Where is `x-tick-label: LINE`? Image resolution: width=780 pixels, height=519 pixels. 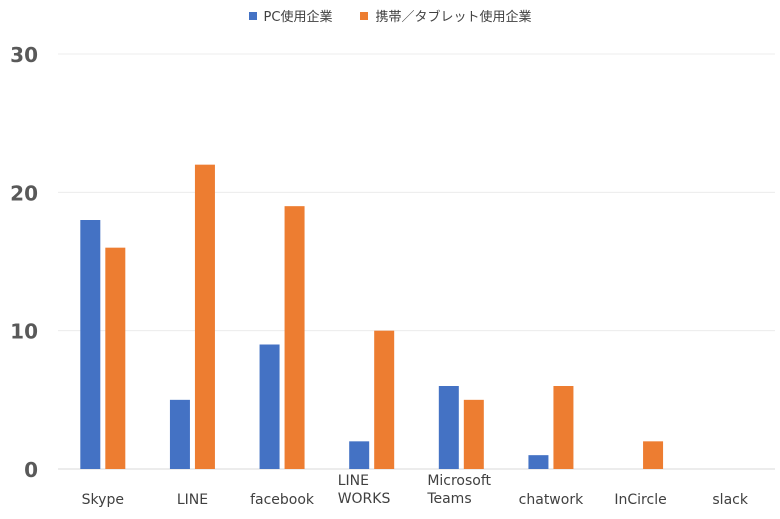
x-tick-label: LINE is located at coordinates (192, 500).